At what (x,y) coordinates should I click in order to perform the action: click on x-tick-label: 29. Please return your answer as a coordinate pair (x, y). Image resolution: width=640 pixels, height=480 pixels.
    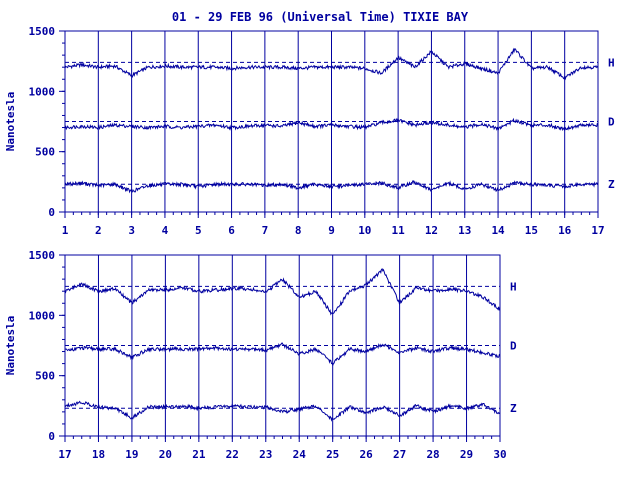
    Looking at the image, I should click on (466, 454).